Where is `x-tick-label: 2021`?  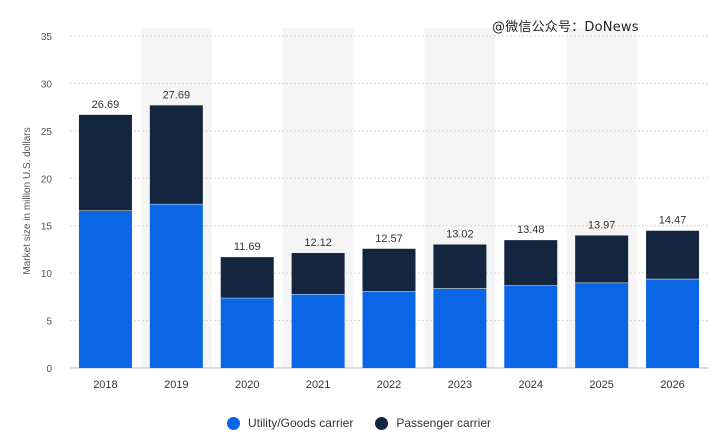
x-tick-label: 2021 is located at coordinates (318, 385).